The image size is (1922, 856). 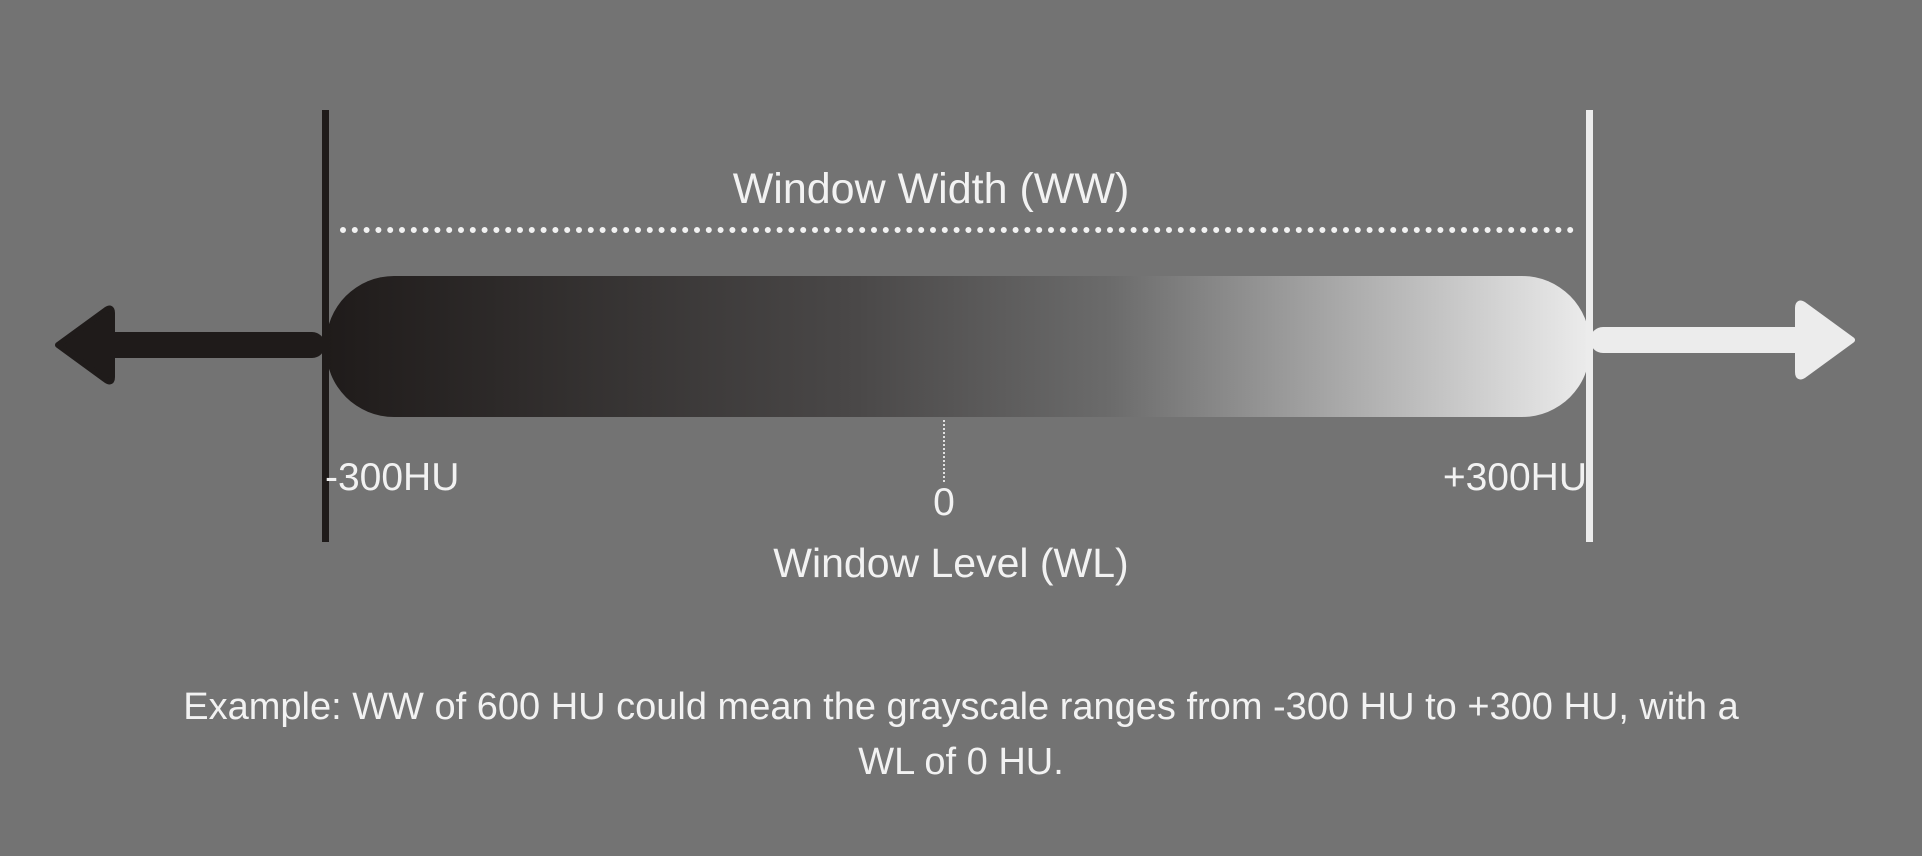 What do you see at coordinates (931, 189) in the screenshot?
I see `window-width-label: Window Width (WW)` at bounding box center [931, 189].